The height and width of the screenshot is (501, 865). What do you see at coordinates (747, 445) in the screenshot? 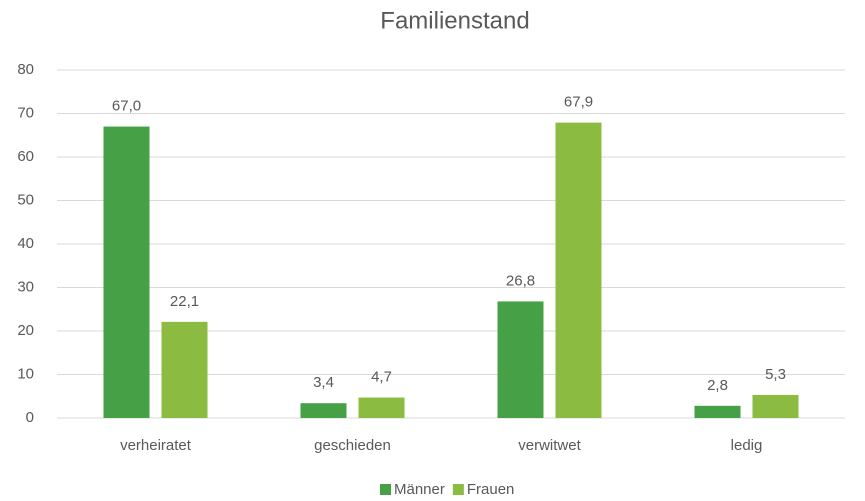
I see `x-tick-label: ledig` at bounding box center [747, 445].